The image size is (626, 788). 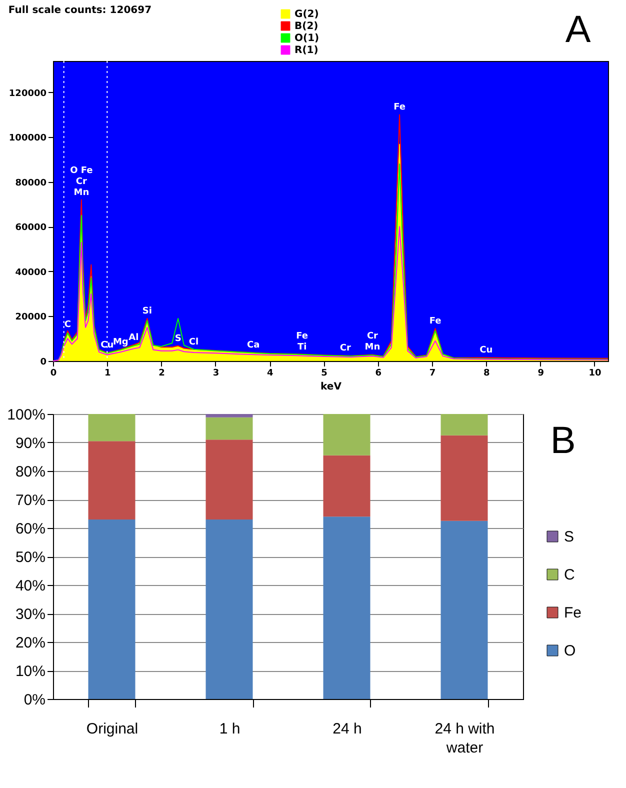 What do you see at coordinates (120, 342) in the screenshot?
I see `annotation: Mg` at bounding box center [120, 342].